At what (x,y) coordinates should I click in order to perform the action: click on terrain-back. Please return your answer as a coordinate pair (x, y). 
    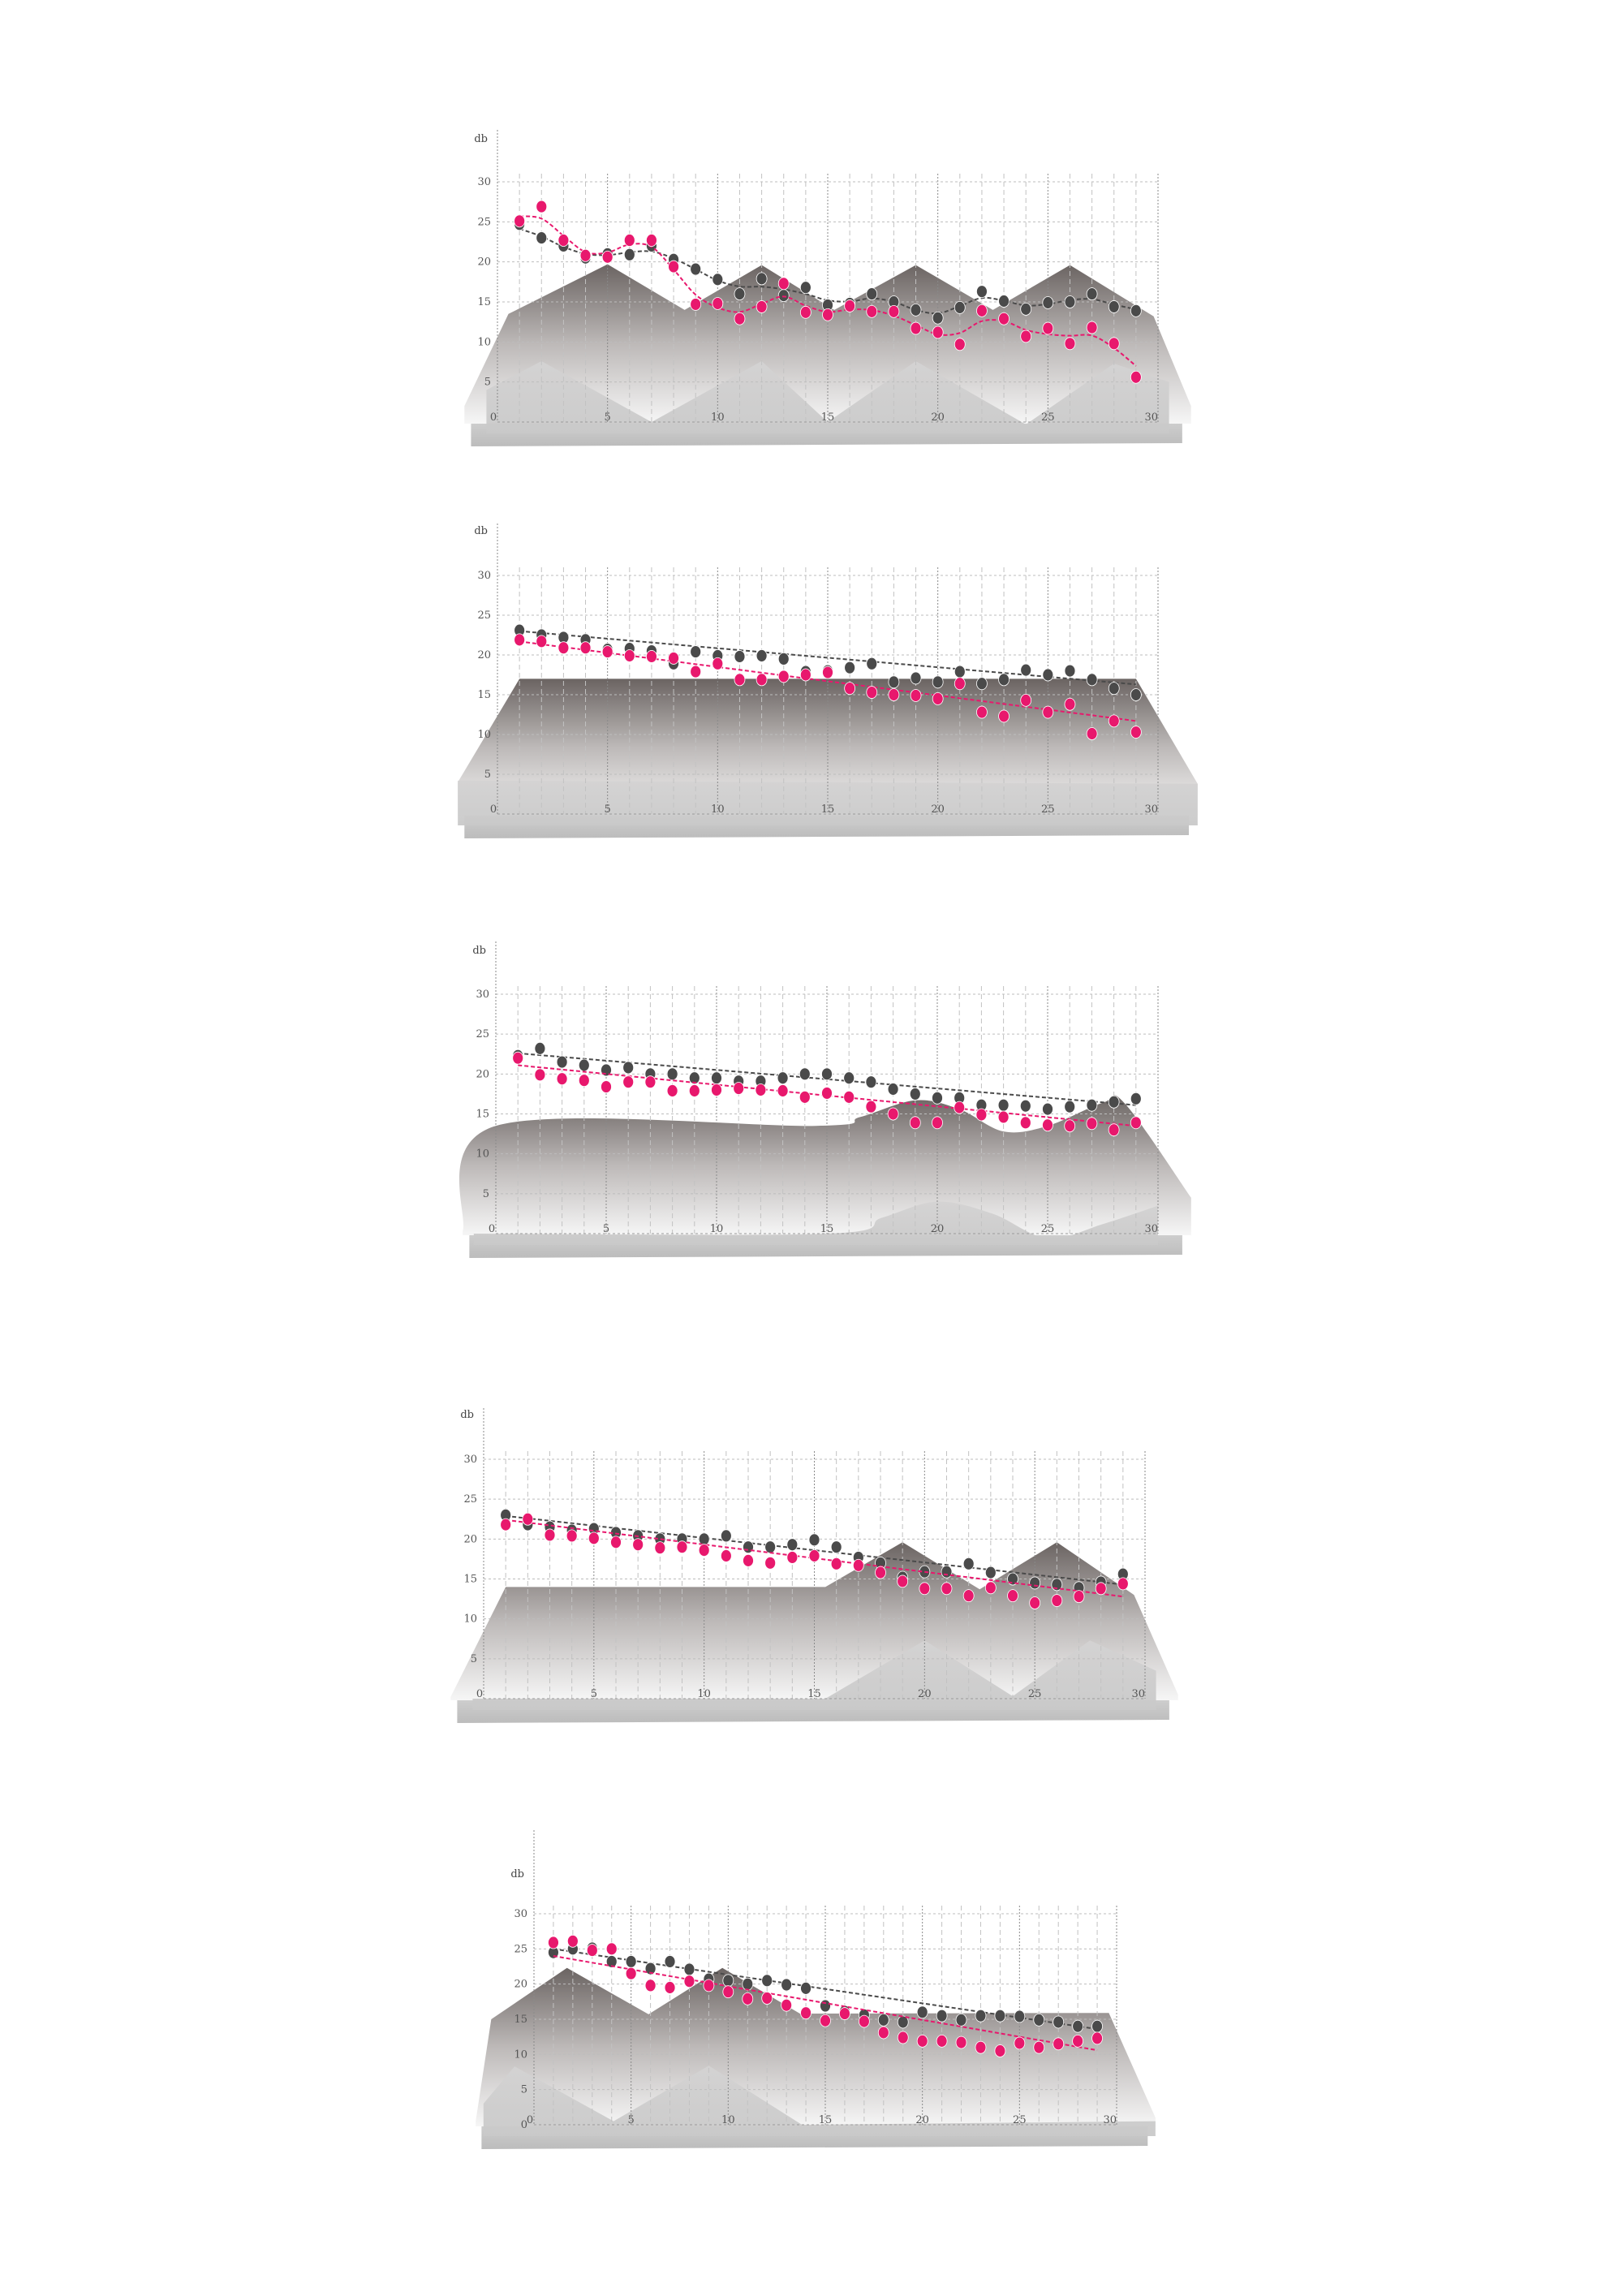
    Looking at the image, I should click on (816, 2047).